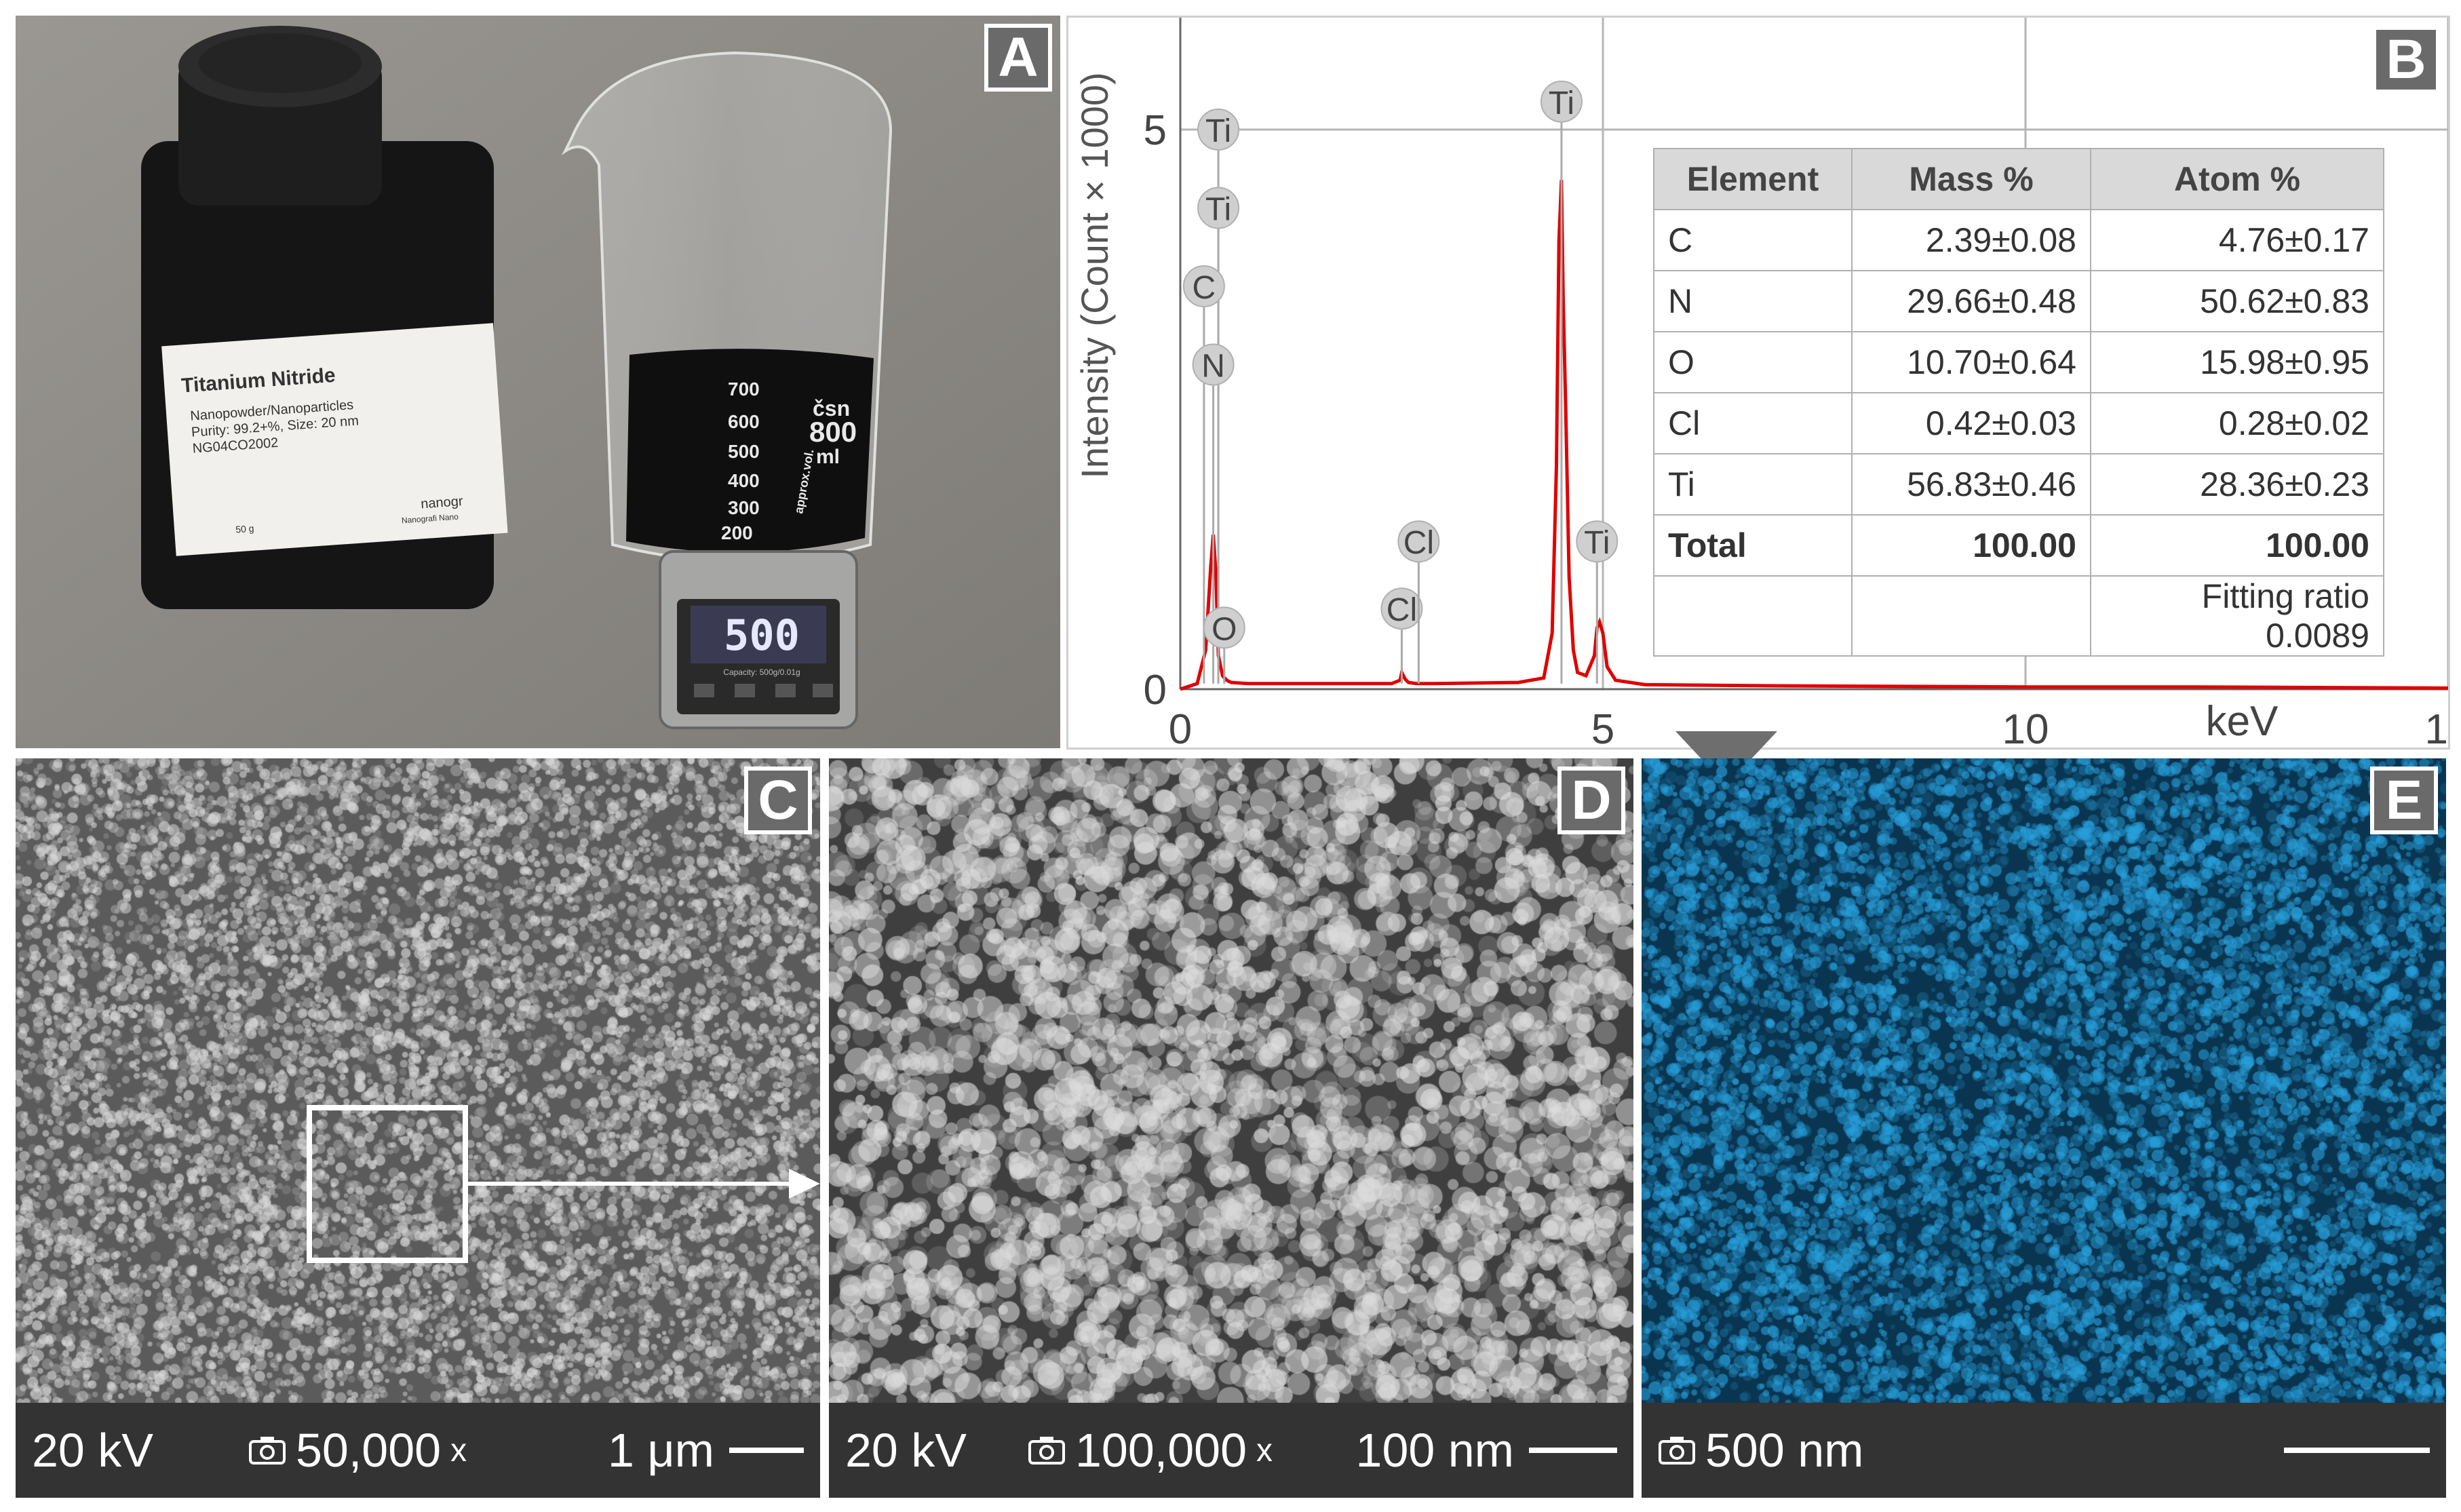 The width and height of the screenshot is (2461, 1512). I want to click on beaker-mark-700: 700, so click(744, 389).